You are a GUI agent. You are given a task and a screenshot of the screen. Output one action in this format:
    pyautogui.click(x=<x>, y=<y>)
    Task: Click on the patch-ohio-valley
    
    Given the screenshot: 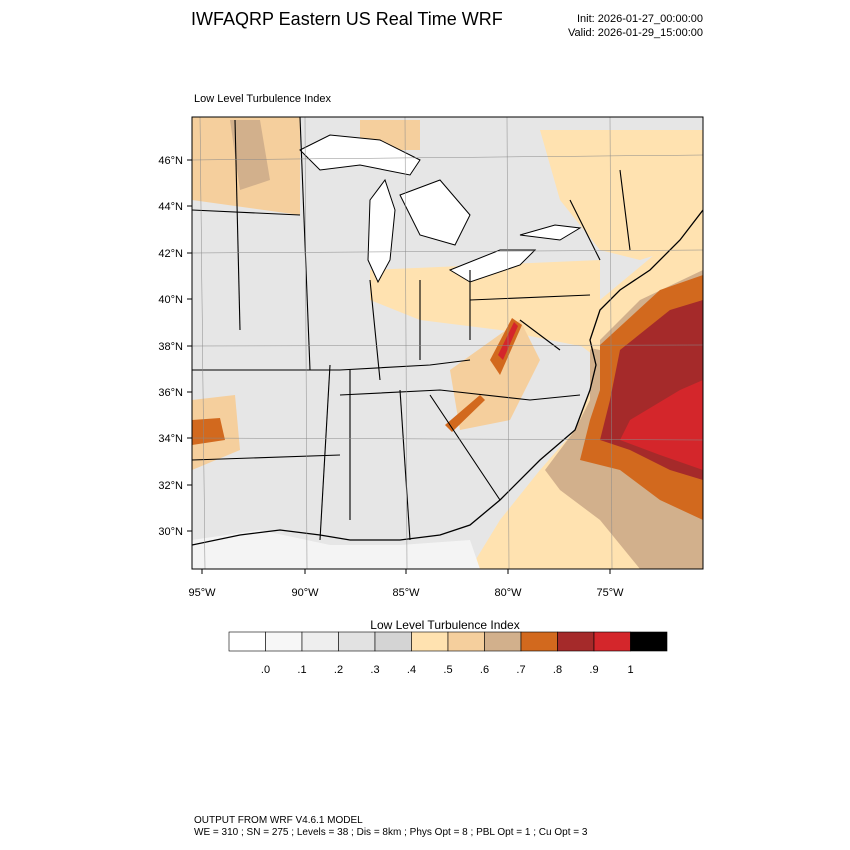 What is the action you would take?
    pyautogui.click(x=485, y=305)
    